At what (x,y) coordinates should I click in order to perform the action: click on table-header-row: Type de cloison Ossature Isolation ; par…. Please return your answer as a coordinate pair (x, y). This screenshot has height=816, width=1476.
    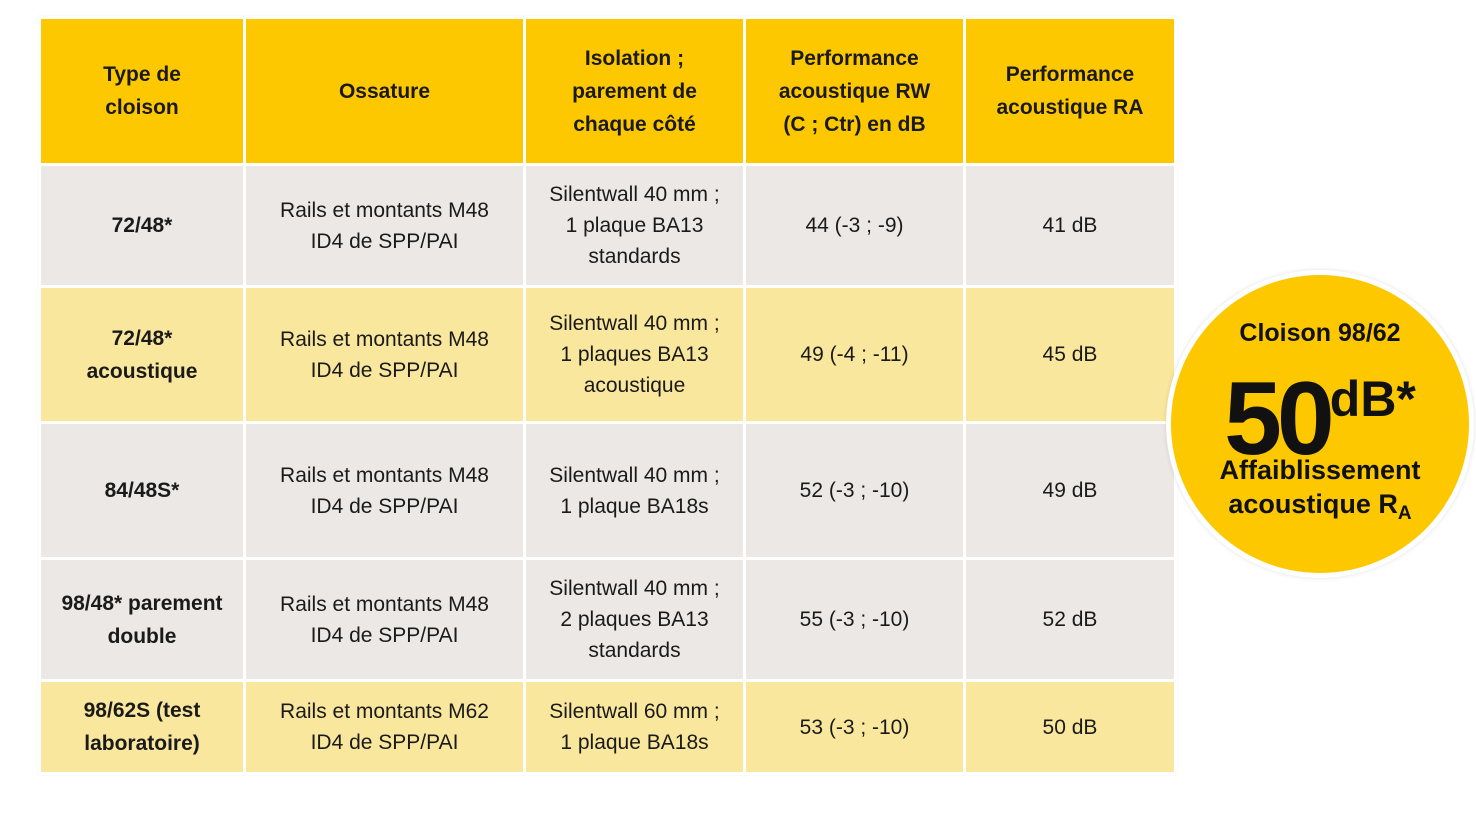
    Looking at the image, I should click on (607, 91).